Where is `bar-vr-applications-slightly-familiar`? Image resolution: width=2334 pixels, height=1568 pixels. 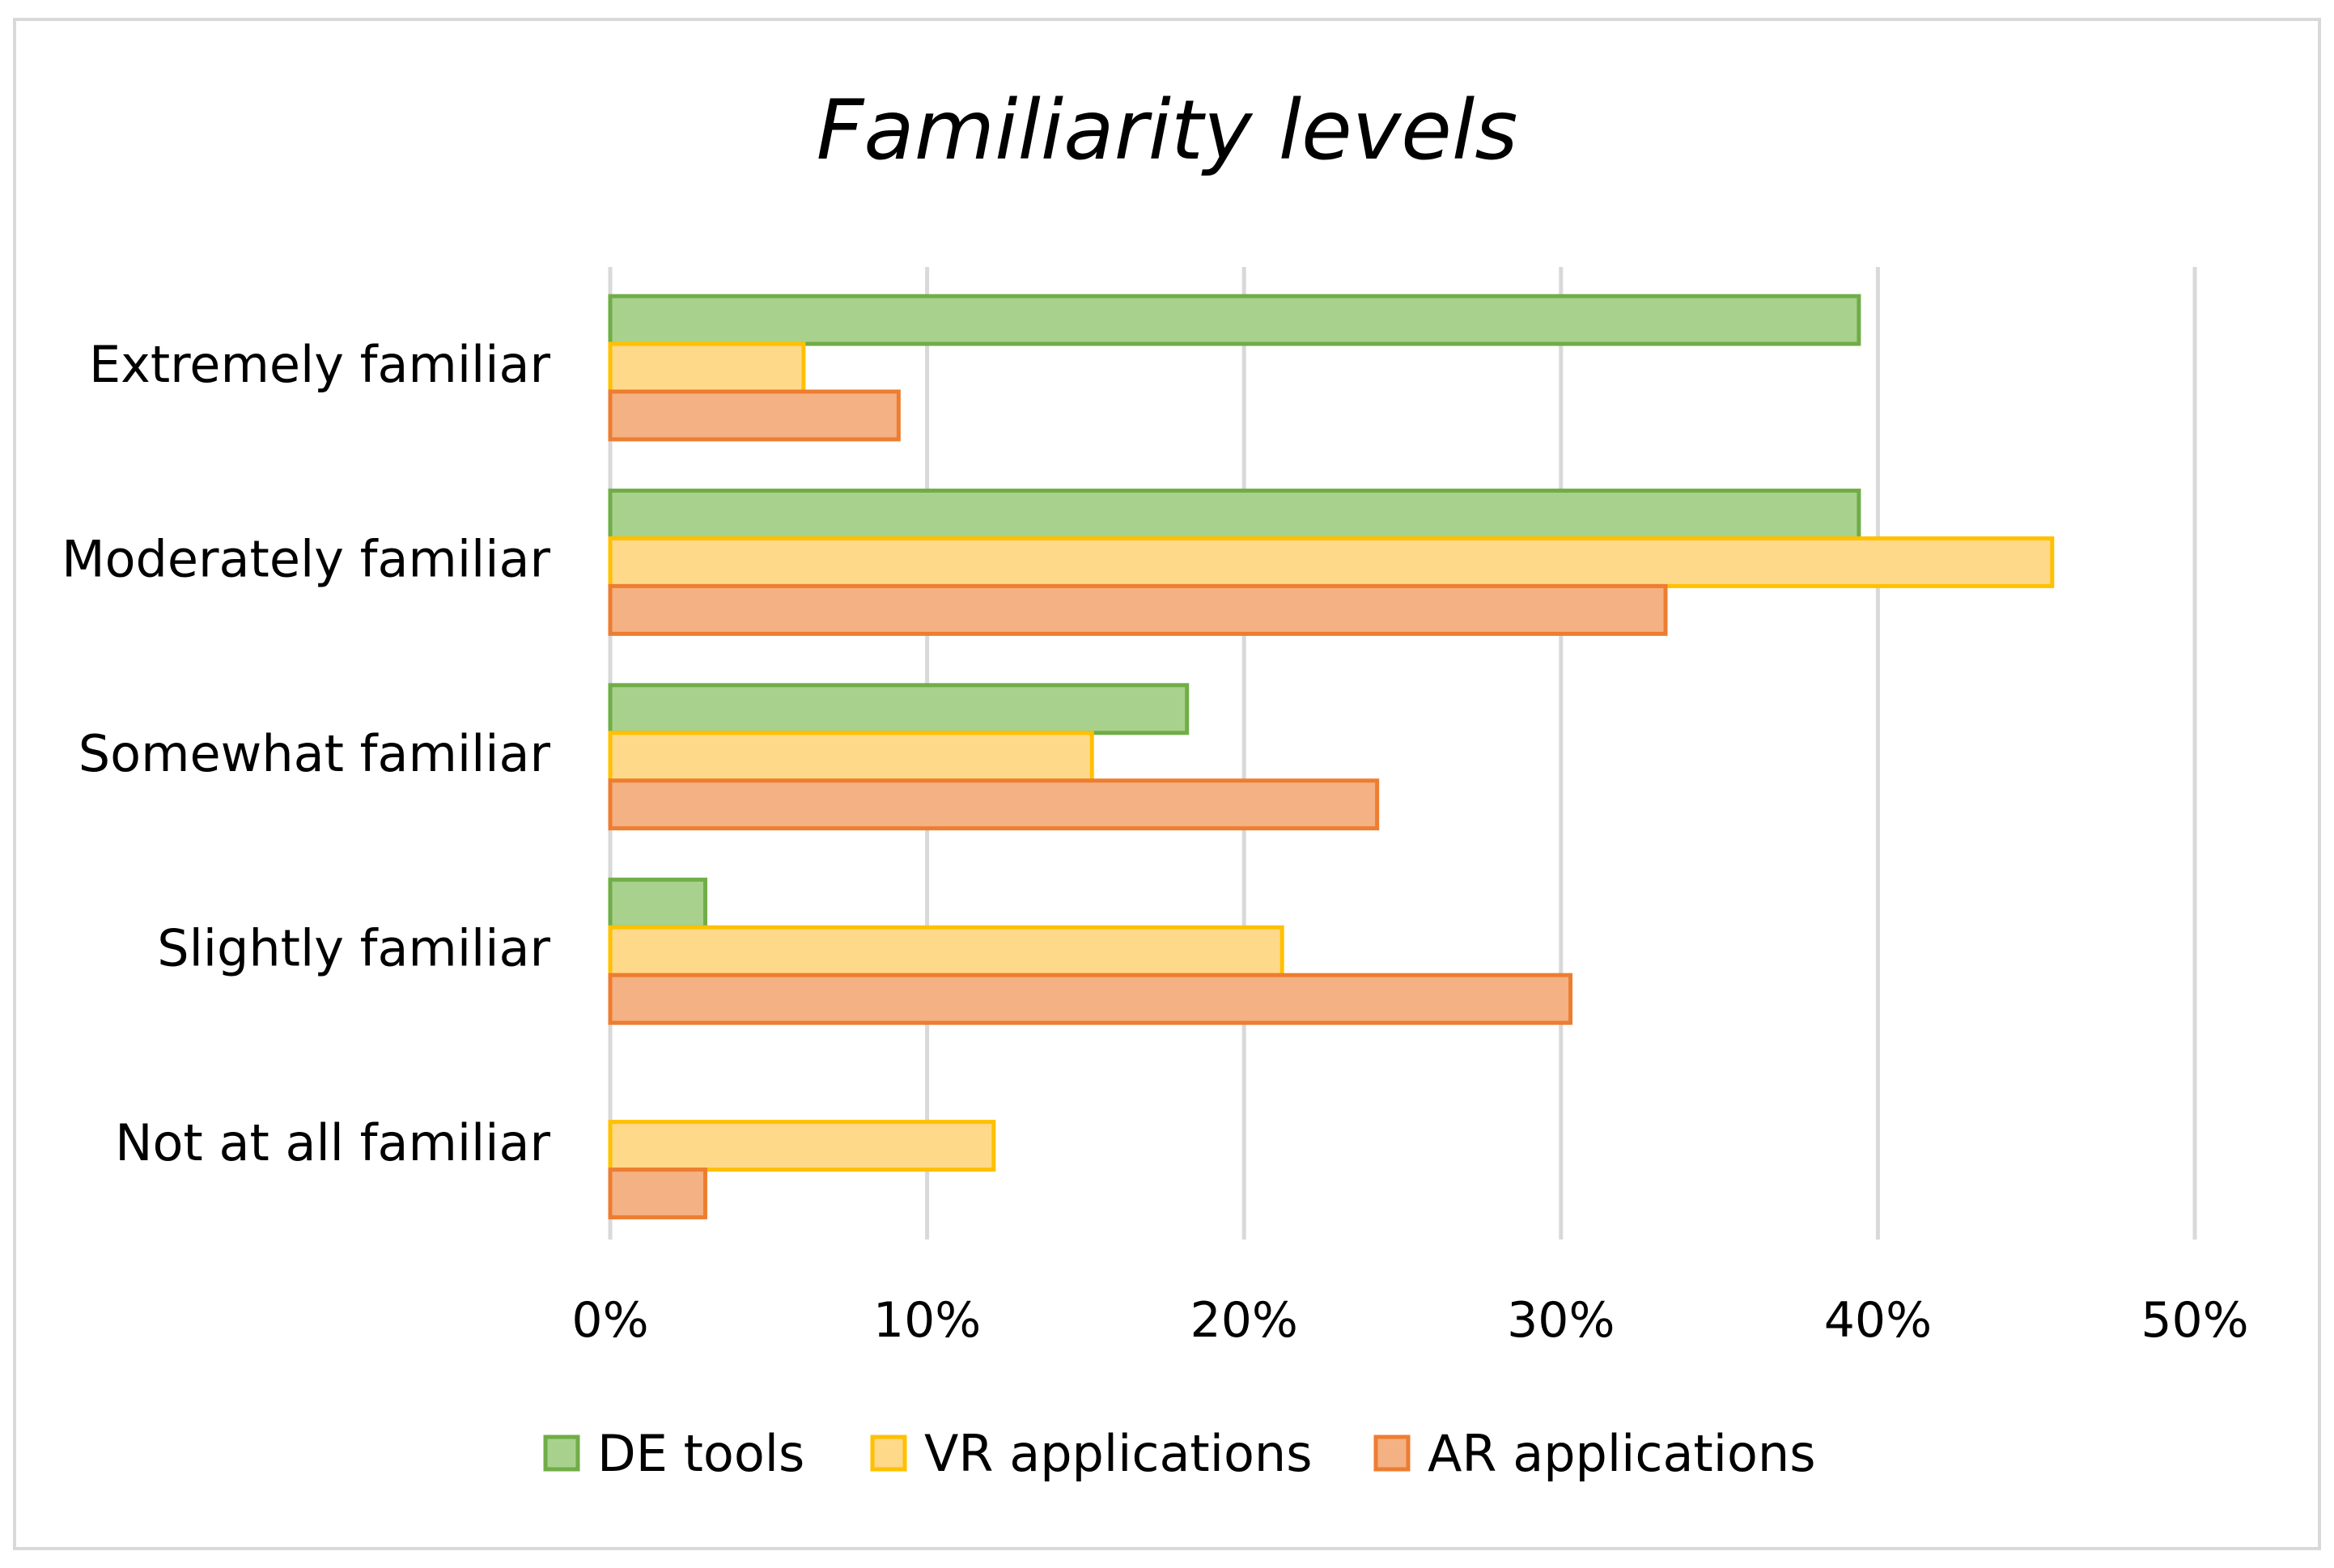
bar-vr-applications-slightly-familiar is located at coordinates (946, 951).